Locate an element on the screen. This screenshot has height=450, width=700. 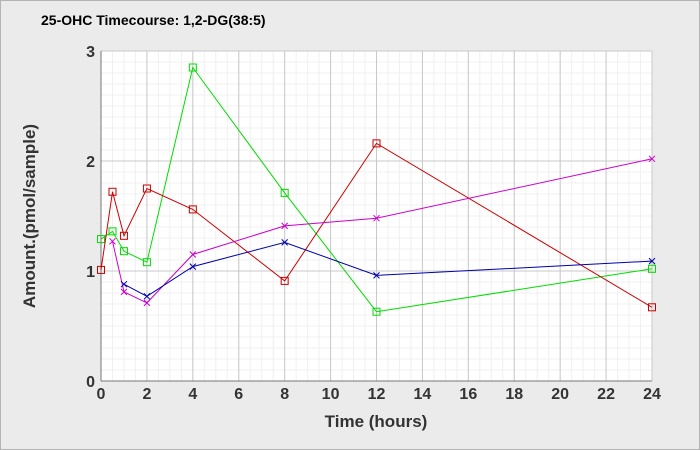
y-tick-label: 1 is located at coordinates (90, 272).